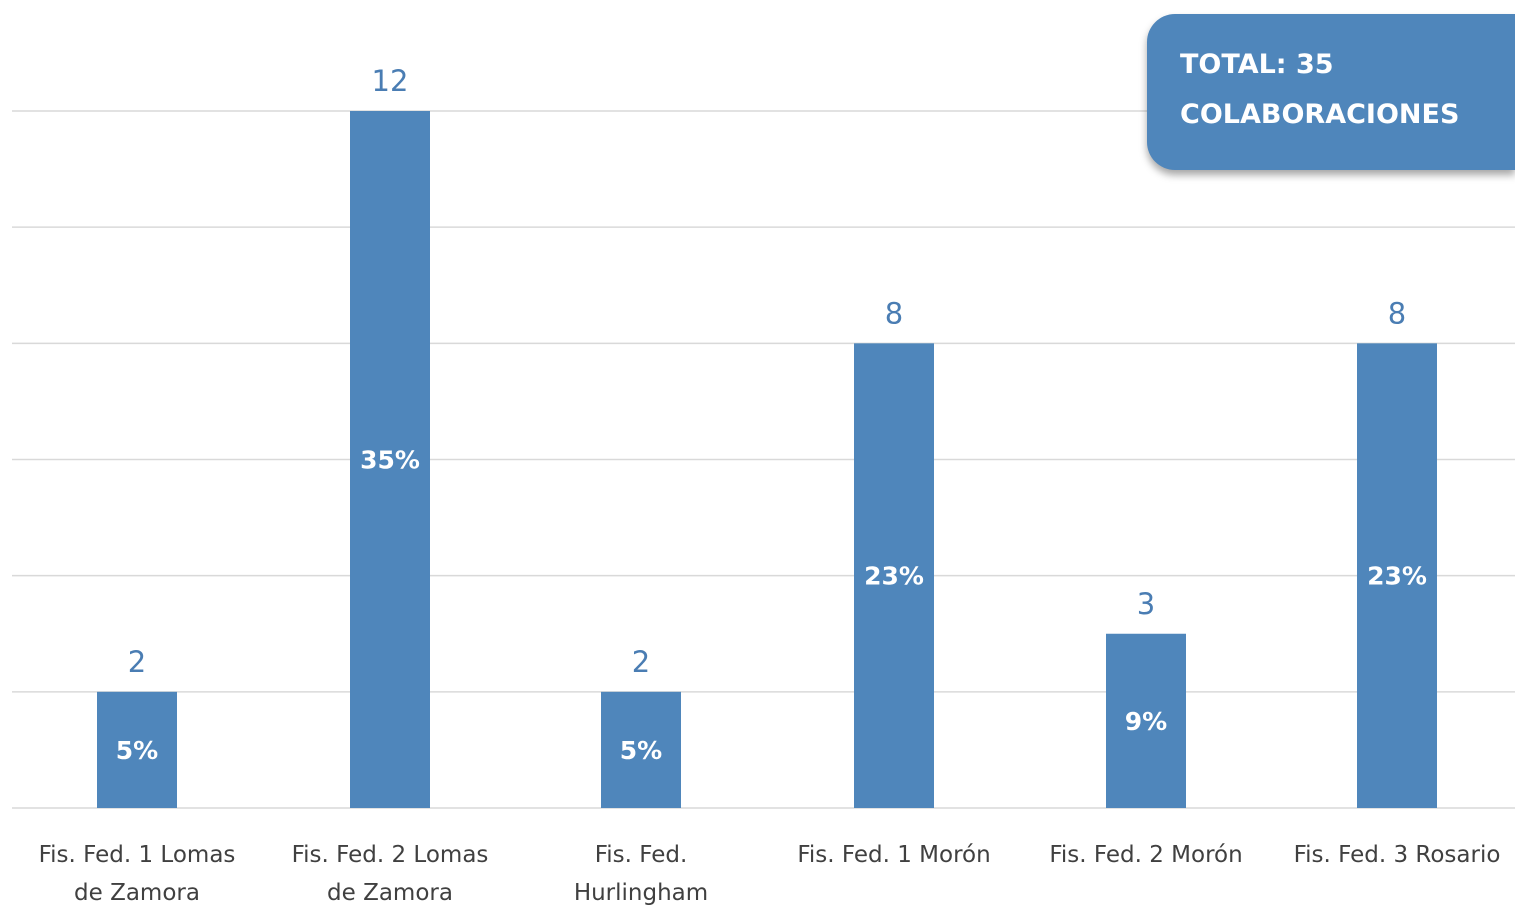 This screenshot has height=907, width=1515. Describe the element at coordinates (1146, 604) in the screenshot. I see `value-label: 3` at that location.